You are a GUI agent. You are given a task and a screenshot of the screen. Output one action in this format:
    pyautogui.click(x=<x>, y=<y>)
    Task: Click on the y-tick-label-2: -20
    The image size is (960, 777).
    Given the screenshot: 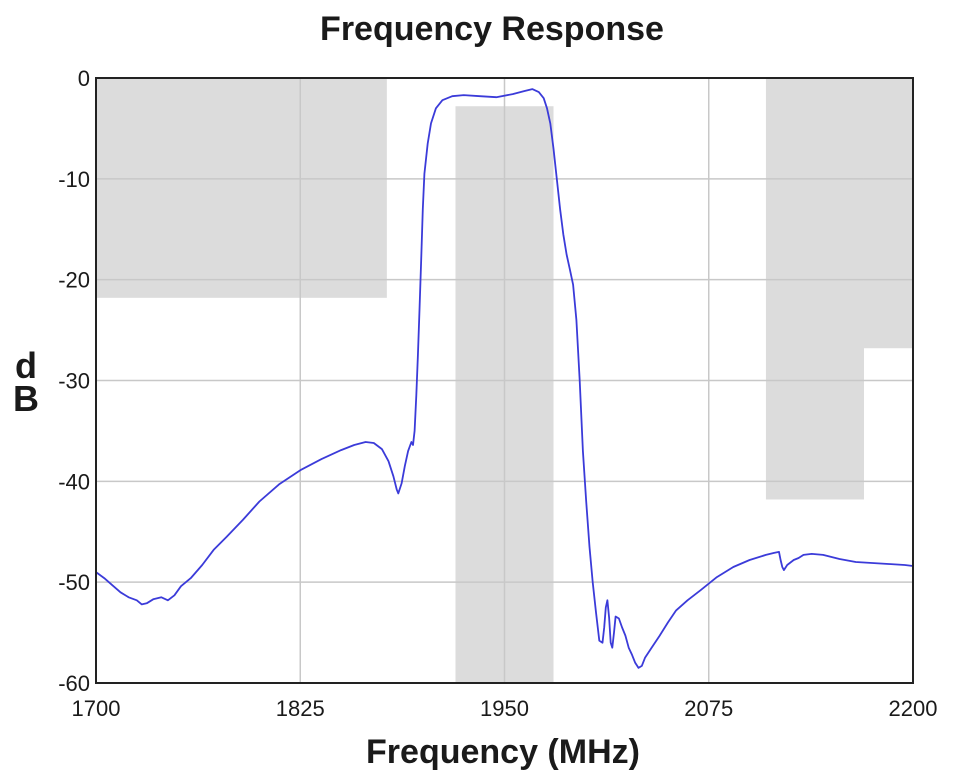 What is the action you would take?
    pyautogui.click(x=74, y=280)
    